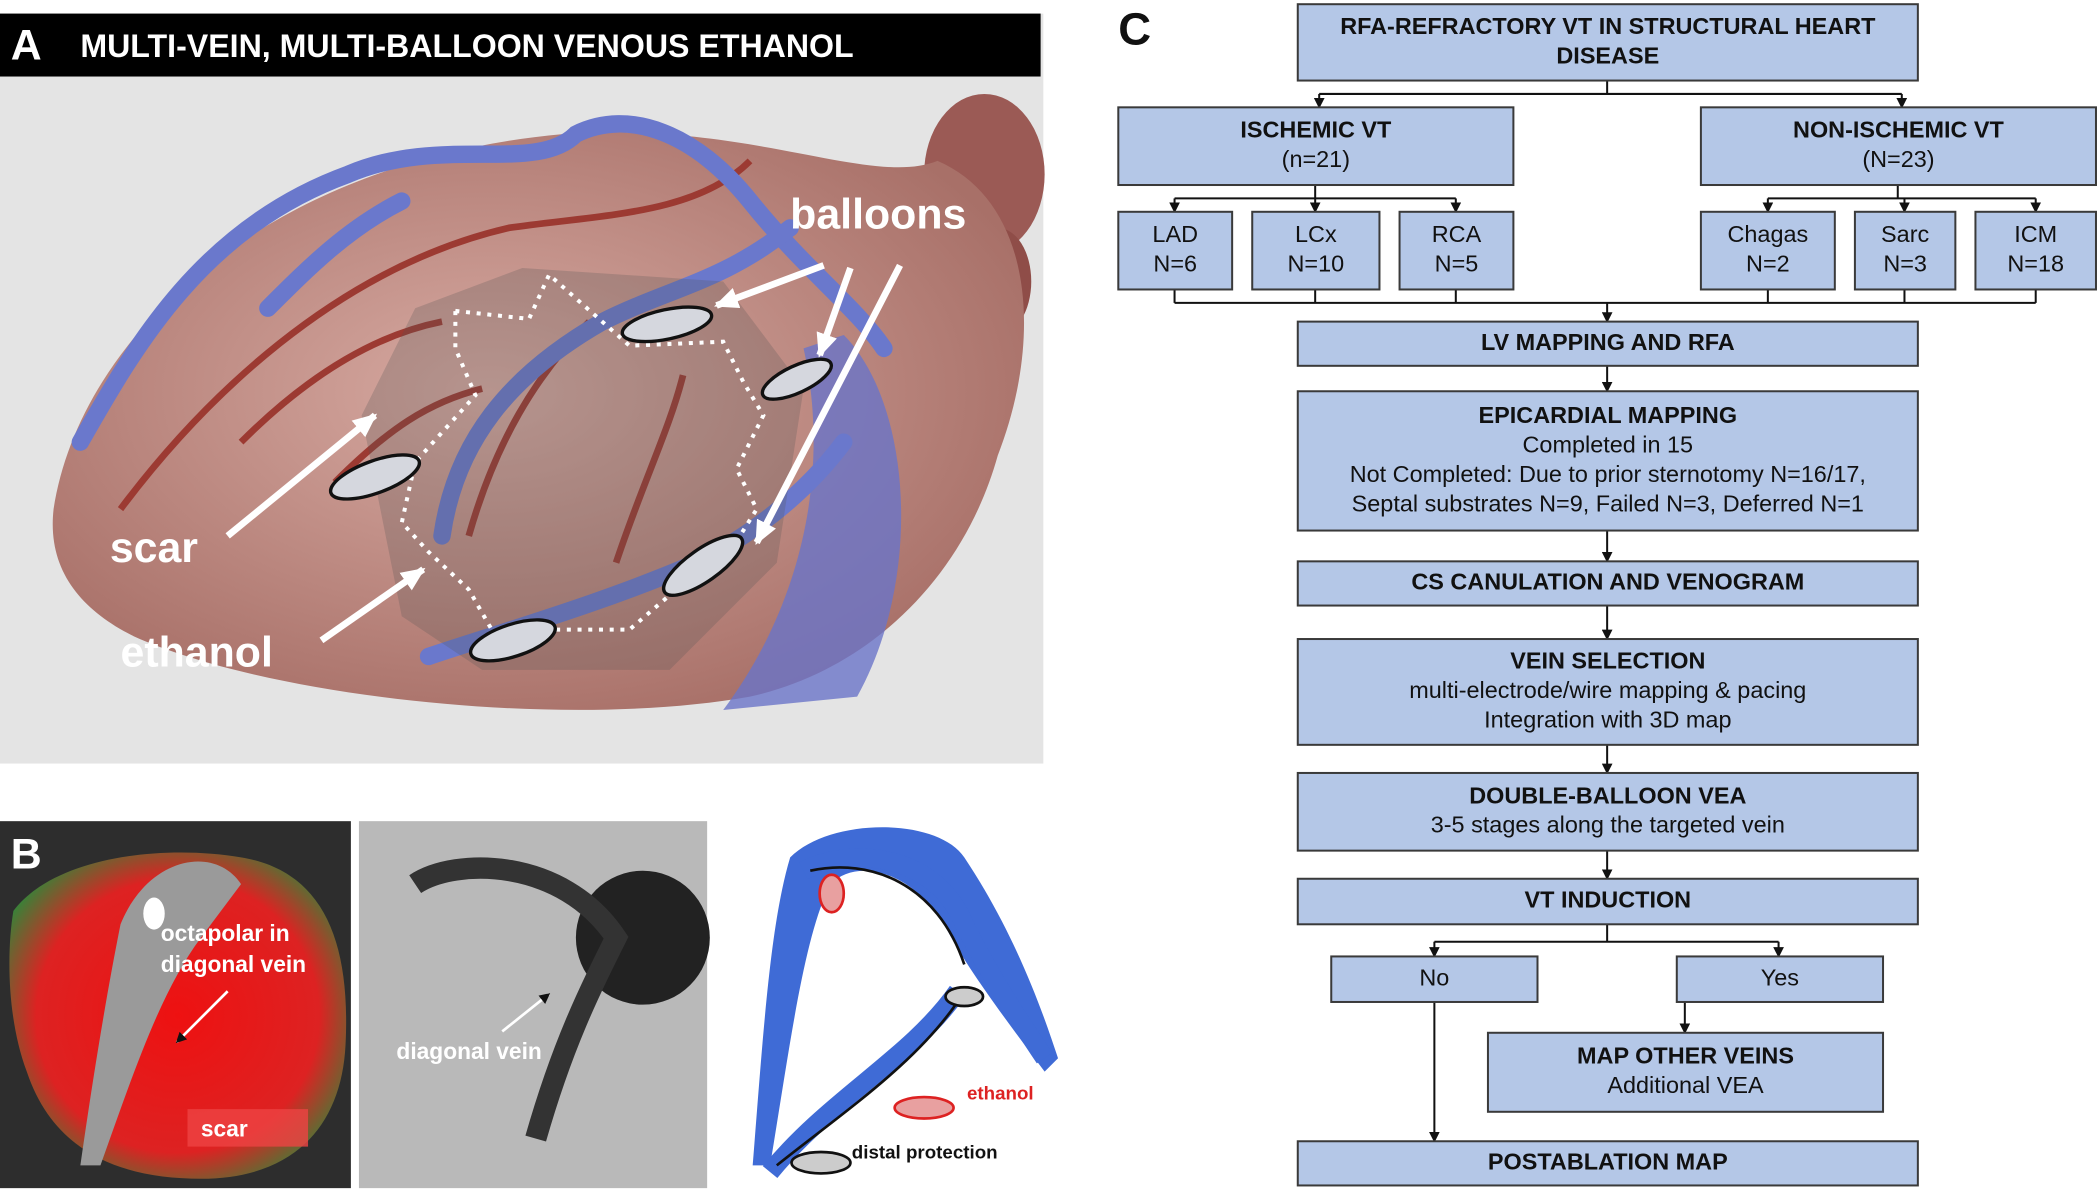  I want to click on flow-heading: NON-ISCHEMIC VT, so click(1898, 130).